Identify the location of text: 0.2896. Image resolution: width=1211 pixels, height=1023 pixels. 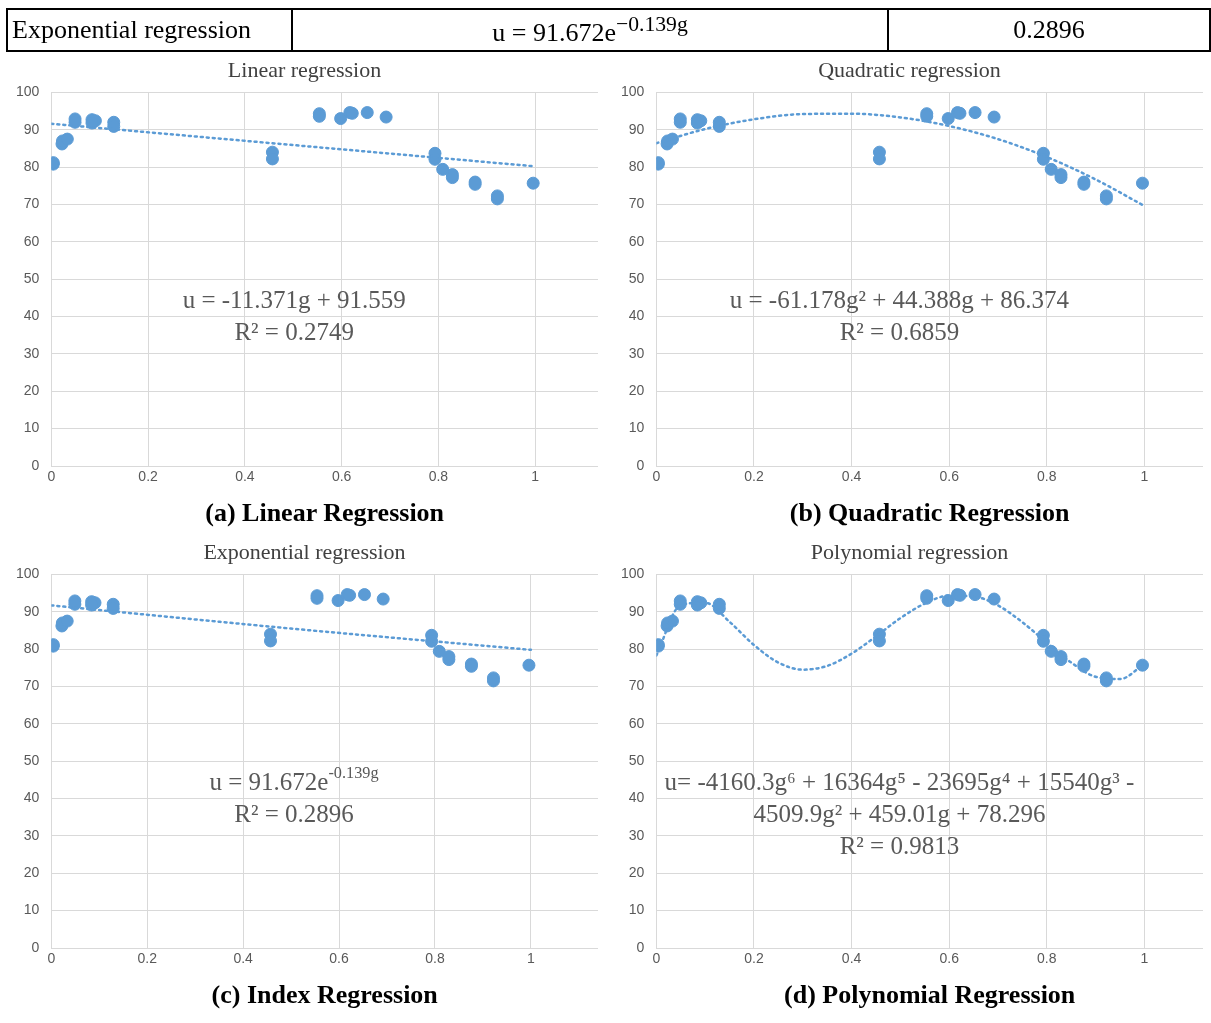
(1048, 30).